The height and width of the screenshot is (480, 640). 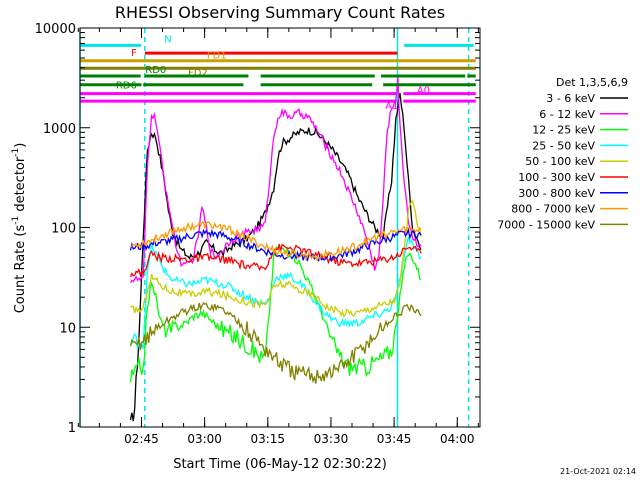 I want to click on legend-label-7000-15000-kev: 7000 - 15000 keV, so click(x=546, y=224).